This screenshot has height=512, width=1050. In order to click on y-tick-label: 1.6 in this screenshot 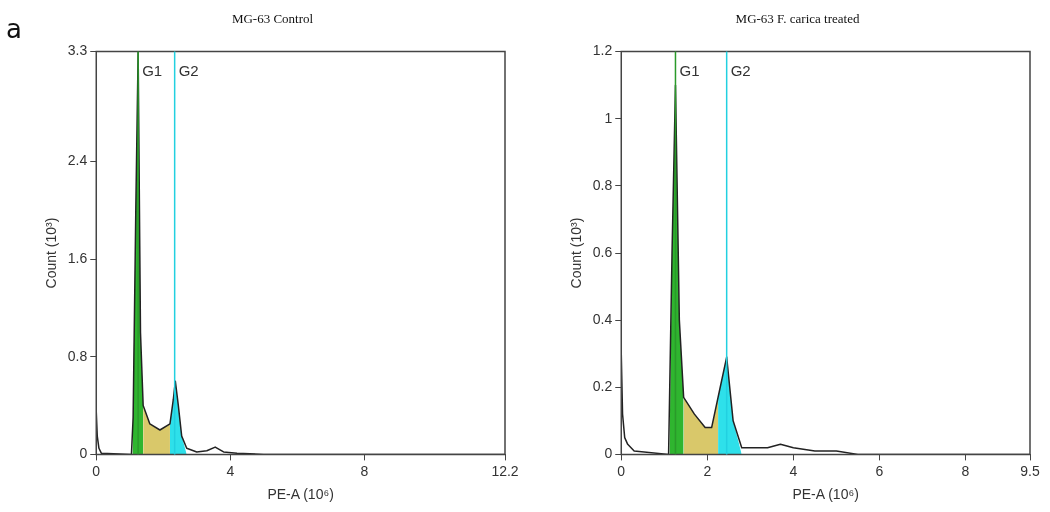, I will do `click(77, 257)`.